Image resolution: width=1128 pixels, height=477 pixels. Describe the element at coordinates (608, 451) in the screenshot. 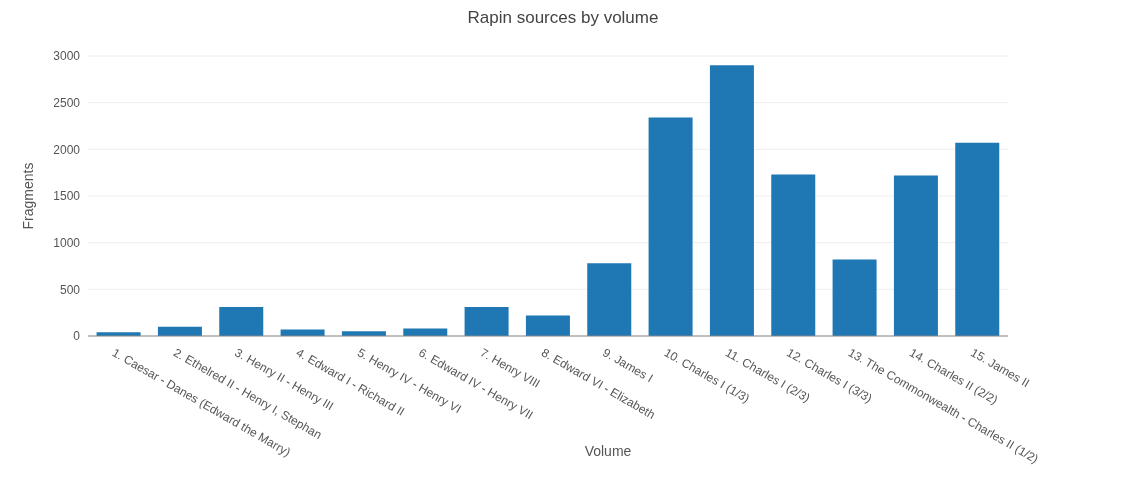

I see `x-axis-title: Volume` at that location.